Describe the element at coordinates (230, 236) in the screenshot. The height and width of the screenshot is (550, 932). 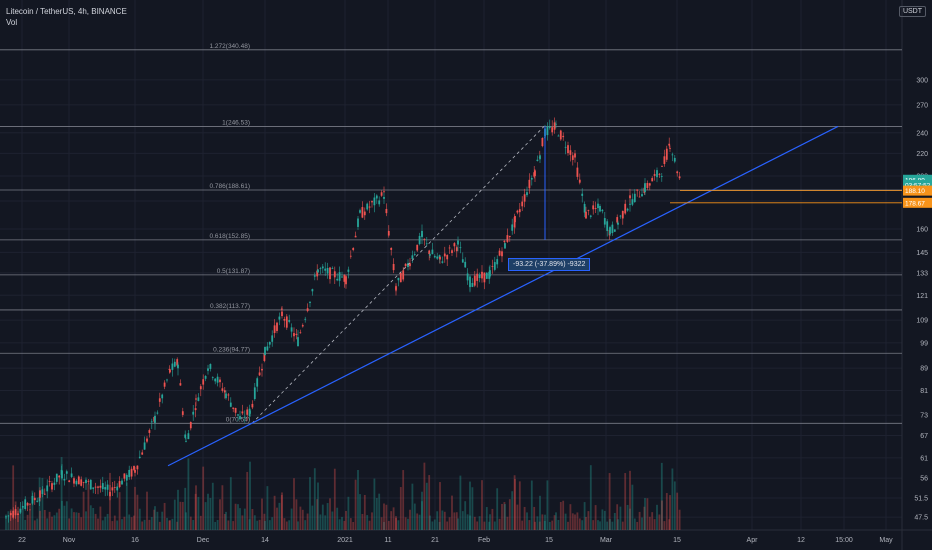
I see `fib-level-label: 0.618(152.85)` at that location.